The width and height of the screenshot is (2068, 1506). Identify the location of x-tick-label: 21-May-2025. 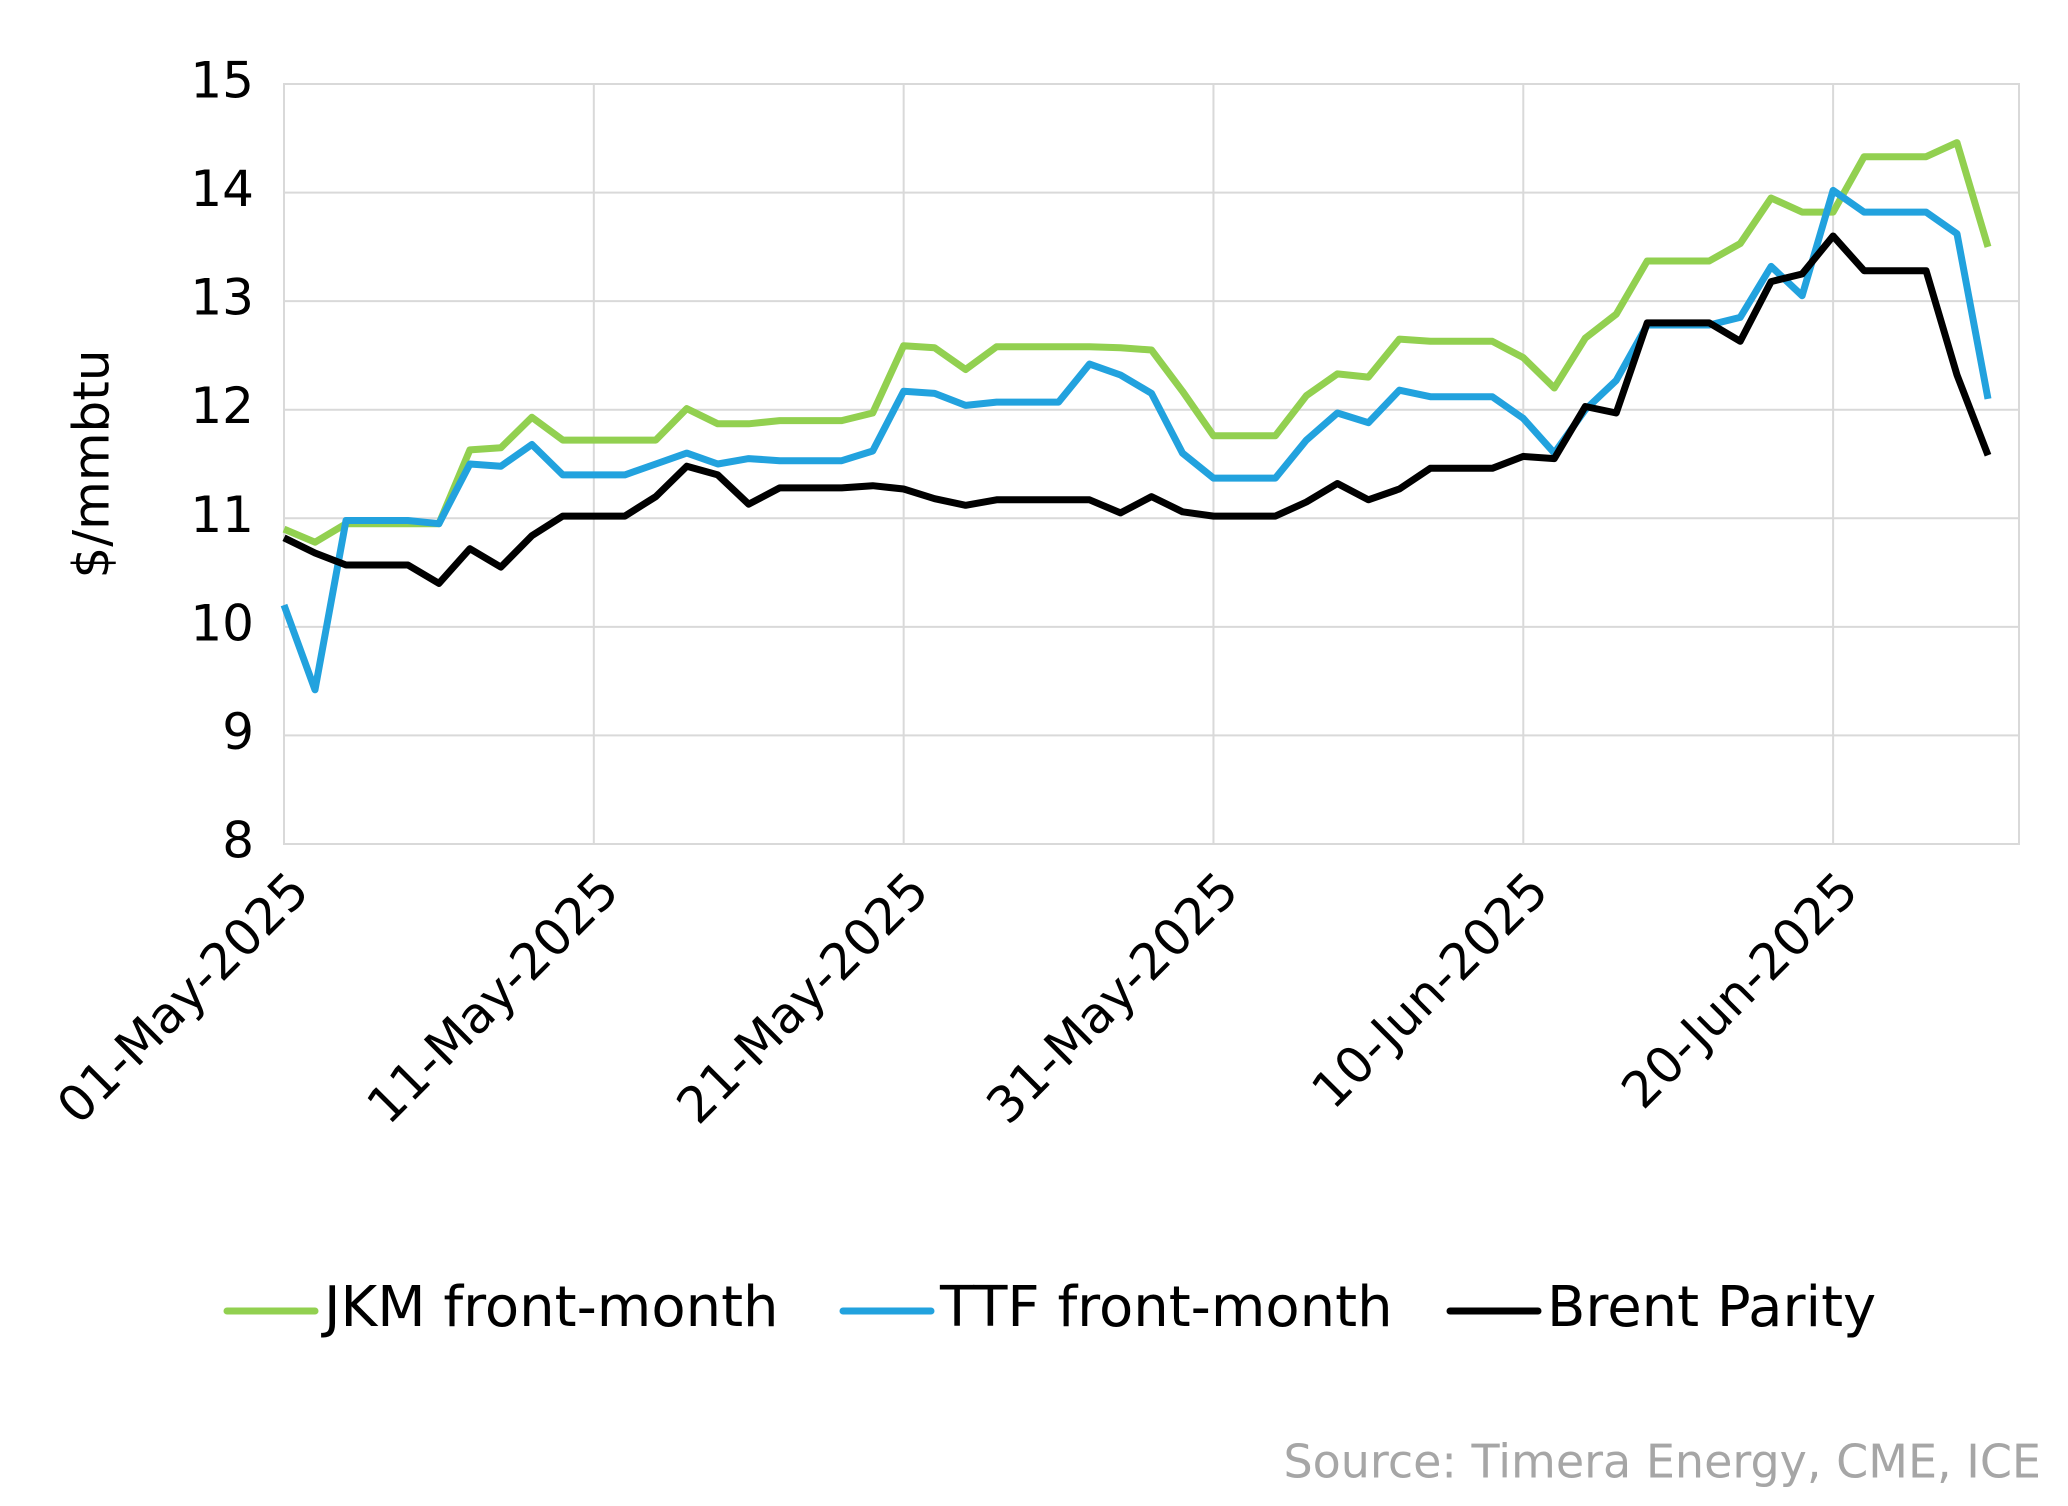
(803, 998).